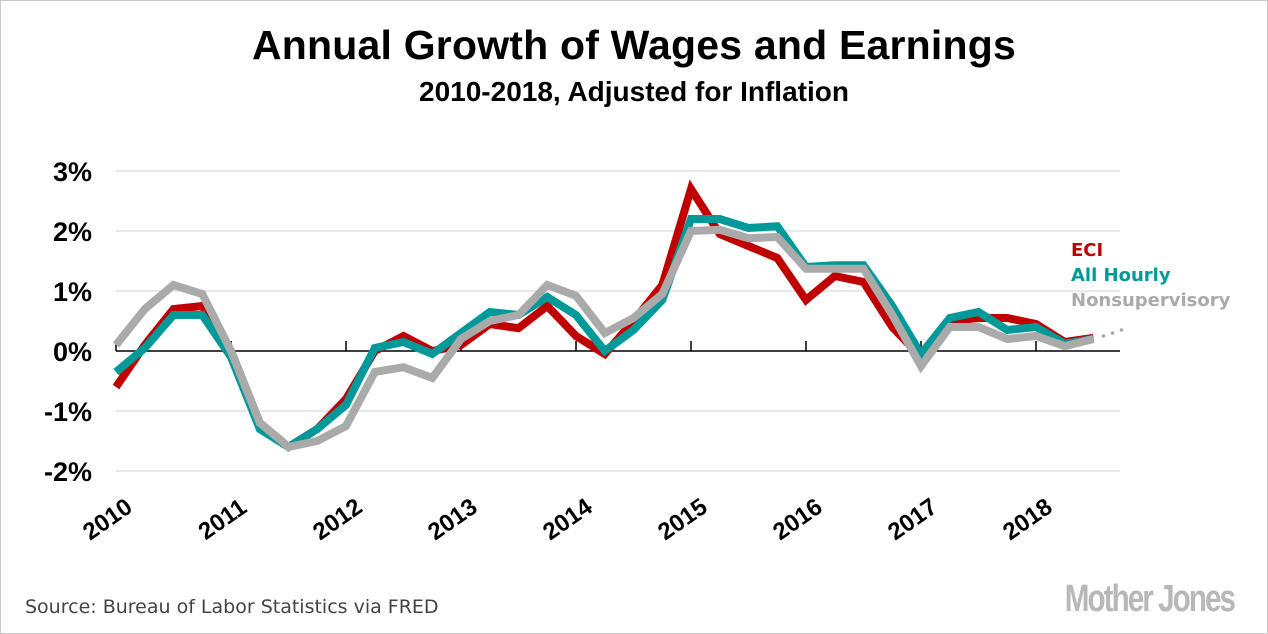  I want to click on legend-item-all-hourly: All Hourly, so click(1121, 275).